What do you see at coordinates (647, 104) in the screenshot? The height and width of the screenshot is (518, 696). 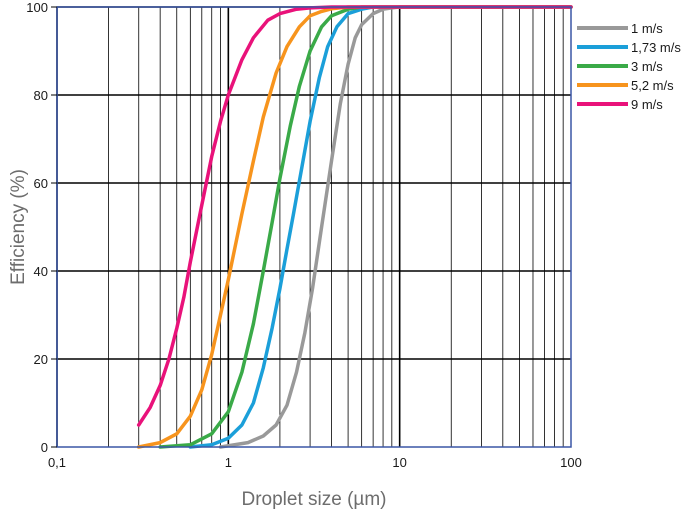 I see `legend-label: 9 m/s` at bounding box center [647, 104].